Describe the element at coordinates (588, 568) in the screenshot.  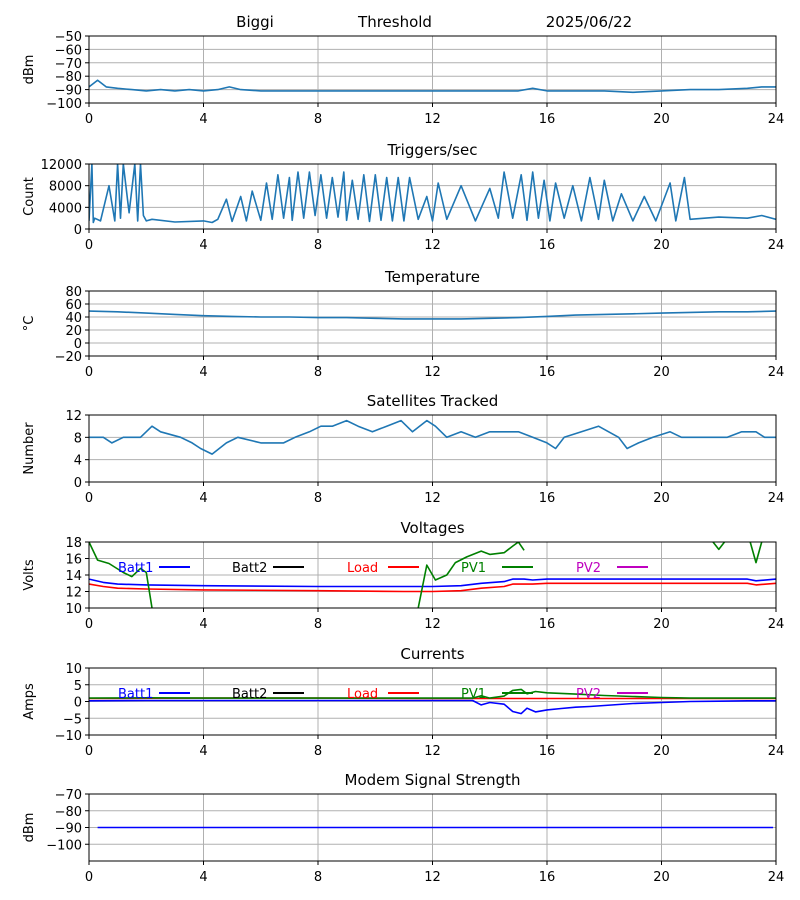
I see `legend-label-pv2: PV2` at that location.